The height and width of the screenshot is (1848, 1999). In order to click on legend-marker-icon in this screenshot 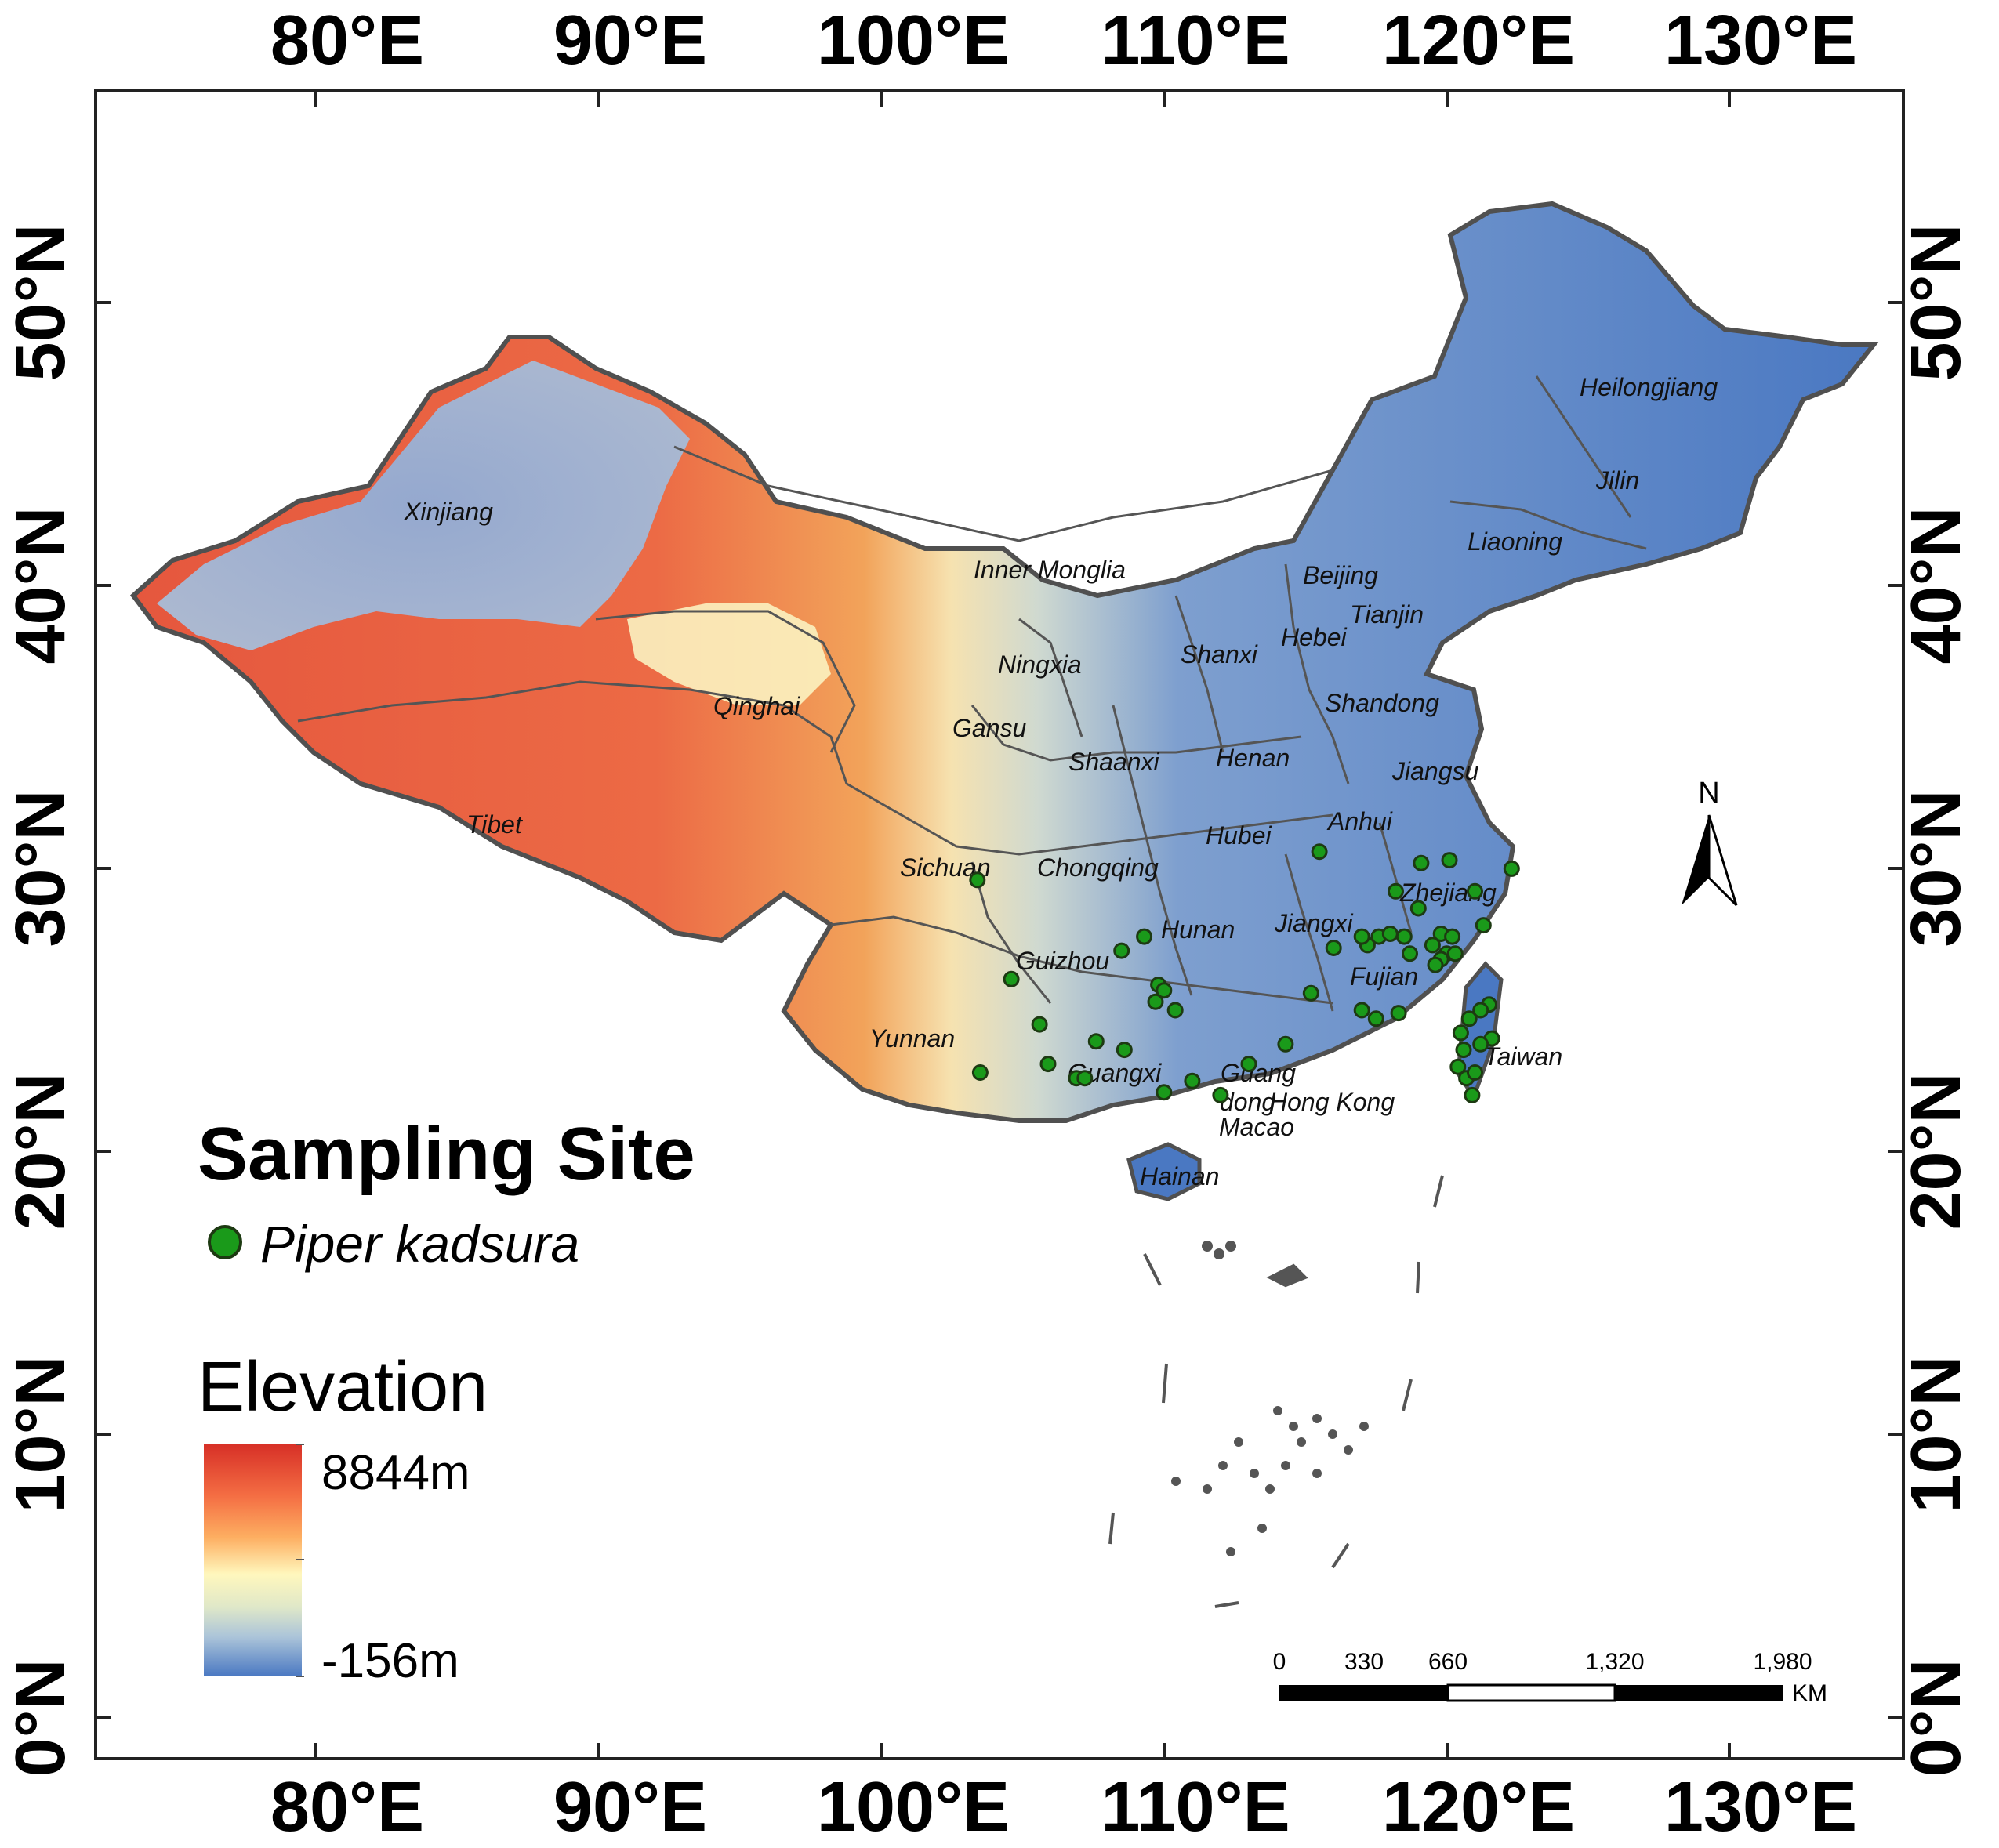, I will do `click(225, 1242)`.